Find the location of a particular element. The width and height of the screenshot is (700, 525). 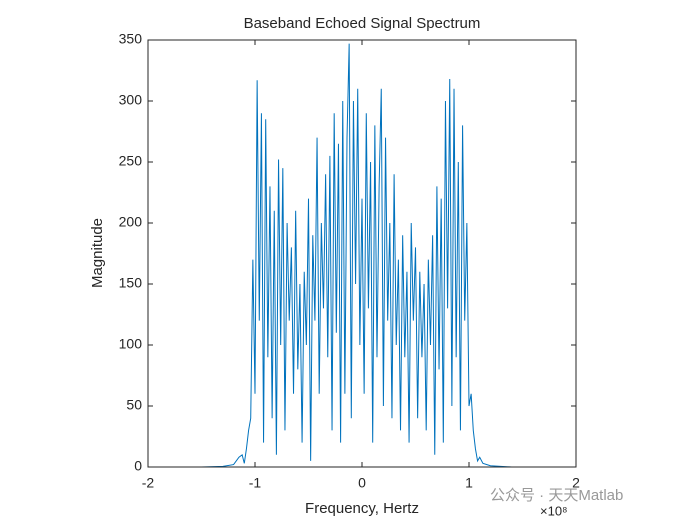

chart-title: Baseband Echoed Signal Spectrum is located at coordinates (362, 23).